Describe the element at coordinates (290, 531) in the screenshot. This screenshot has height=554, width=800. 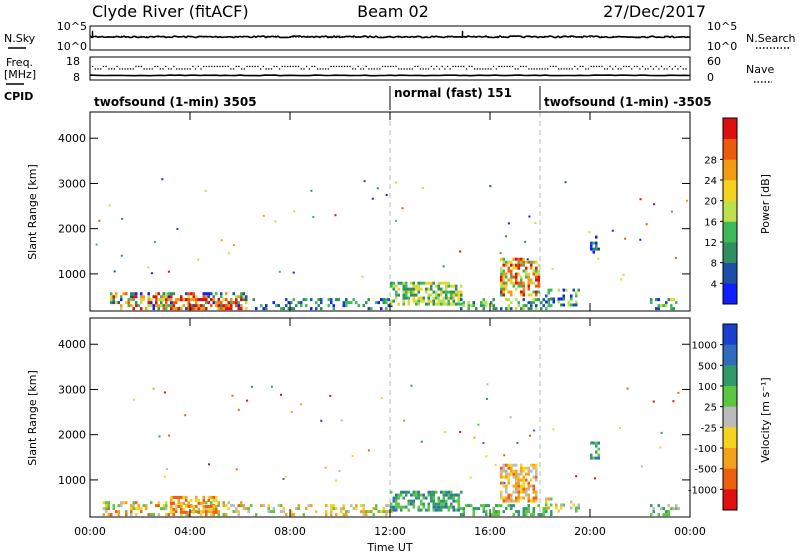
I see `xtick-label: 08:00` at that location.